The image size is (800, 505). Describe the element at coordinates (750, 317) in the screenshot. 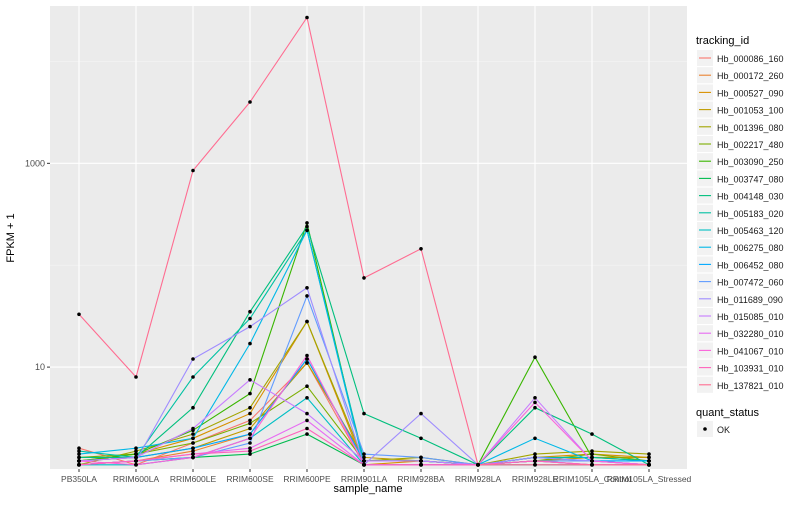

I see `legend-label: Hb_015085_010` at that location.